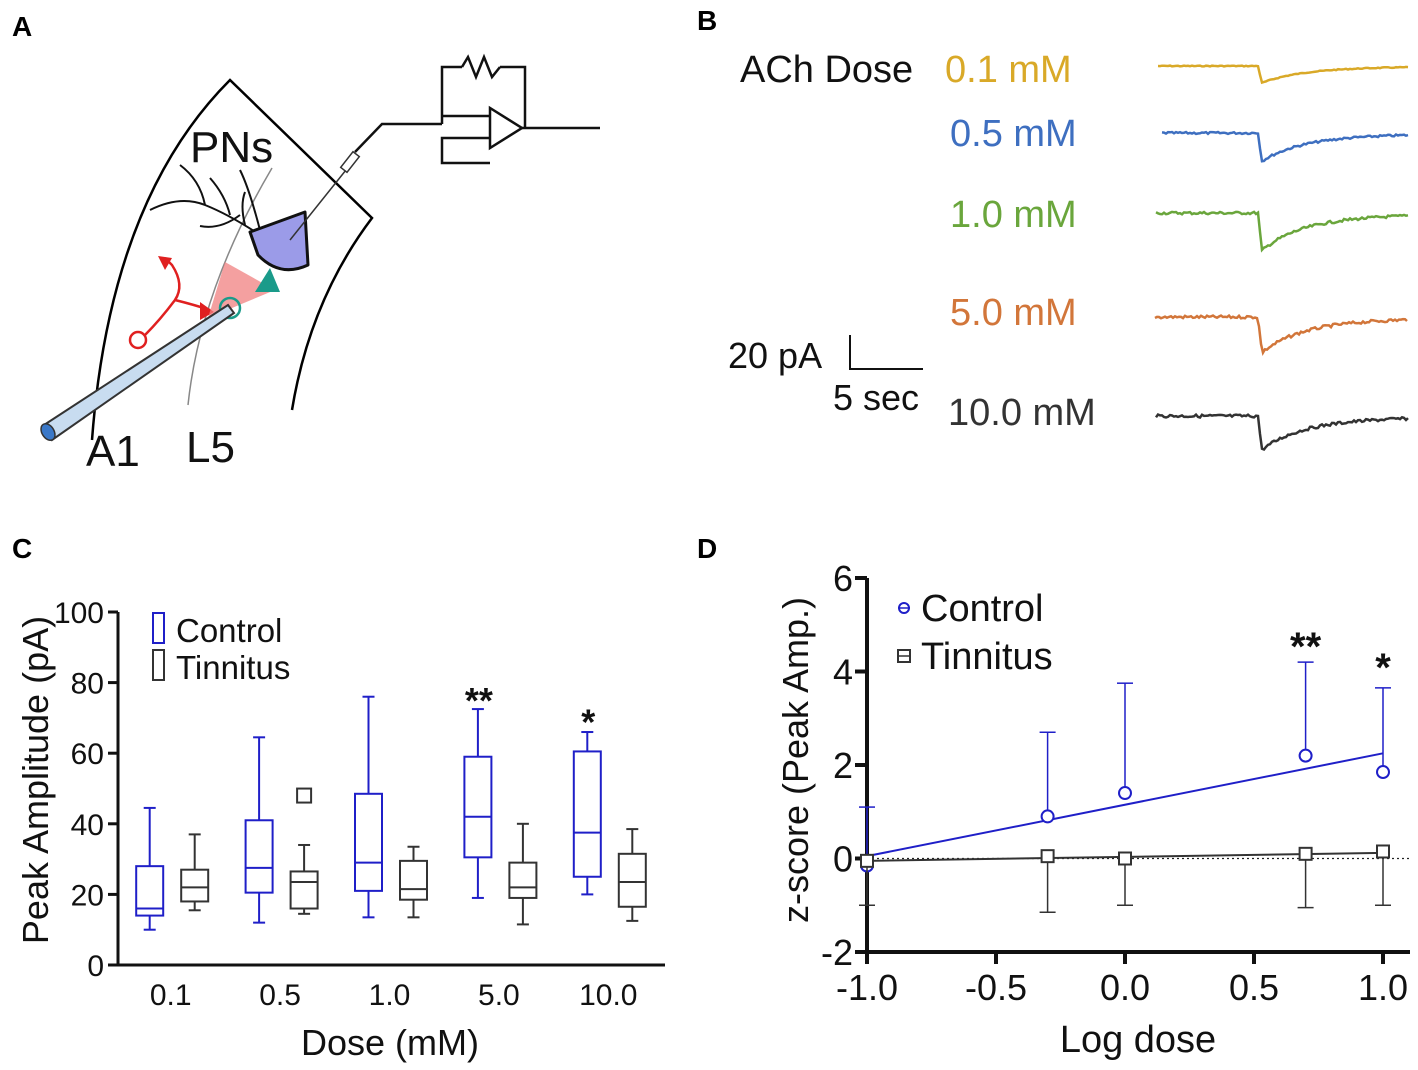 The image size is (1418, 1070). I want to click on x-tick-label: 0.1, so click(171, 995).